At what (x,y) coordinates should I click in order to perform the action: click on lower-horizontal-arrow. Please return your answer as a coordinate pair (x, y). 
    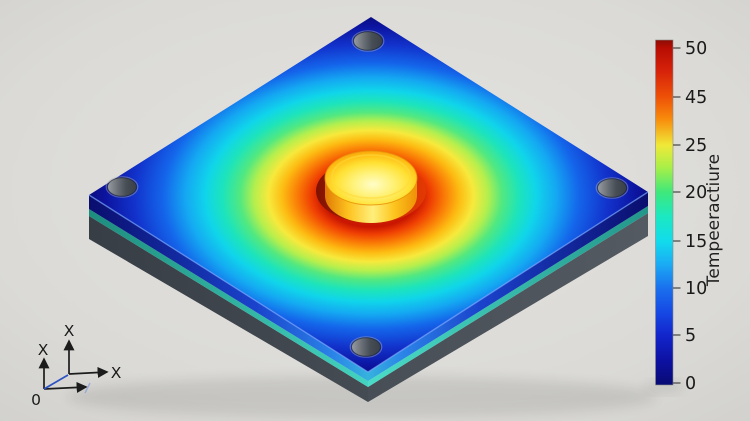
    Looking at the image, I should click on (65, 387).